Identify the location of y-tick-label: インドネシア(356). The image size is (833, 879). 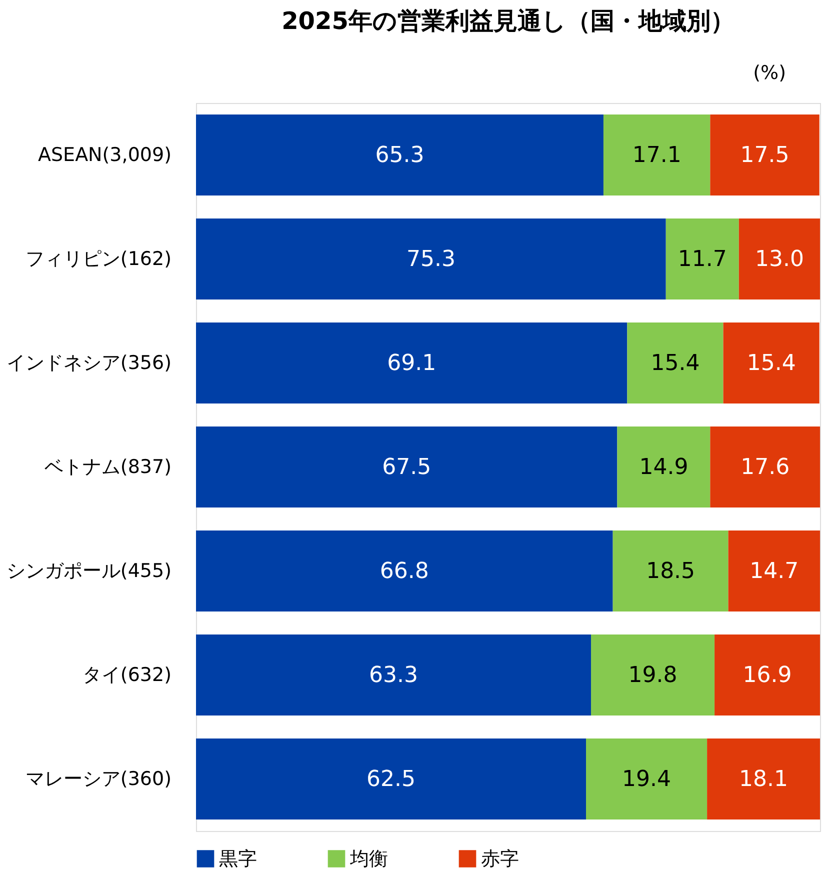
(89, 363).